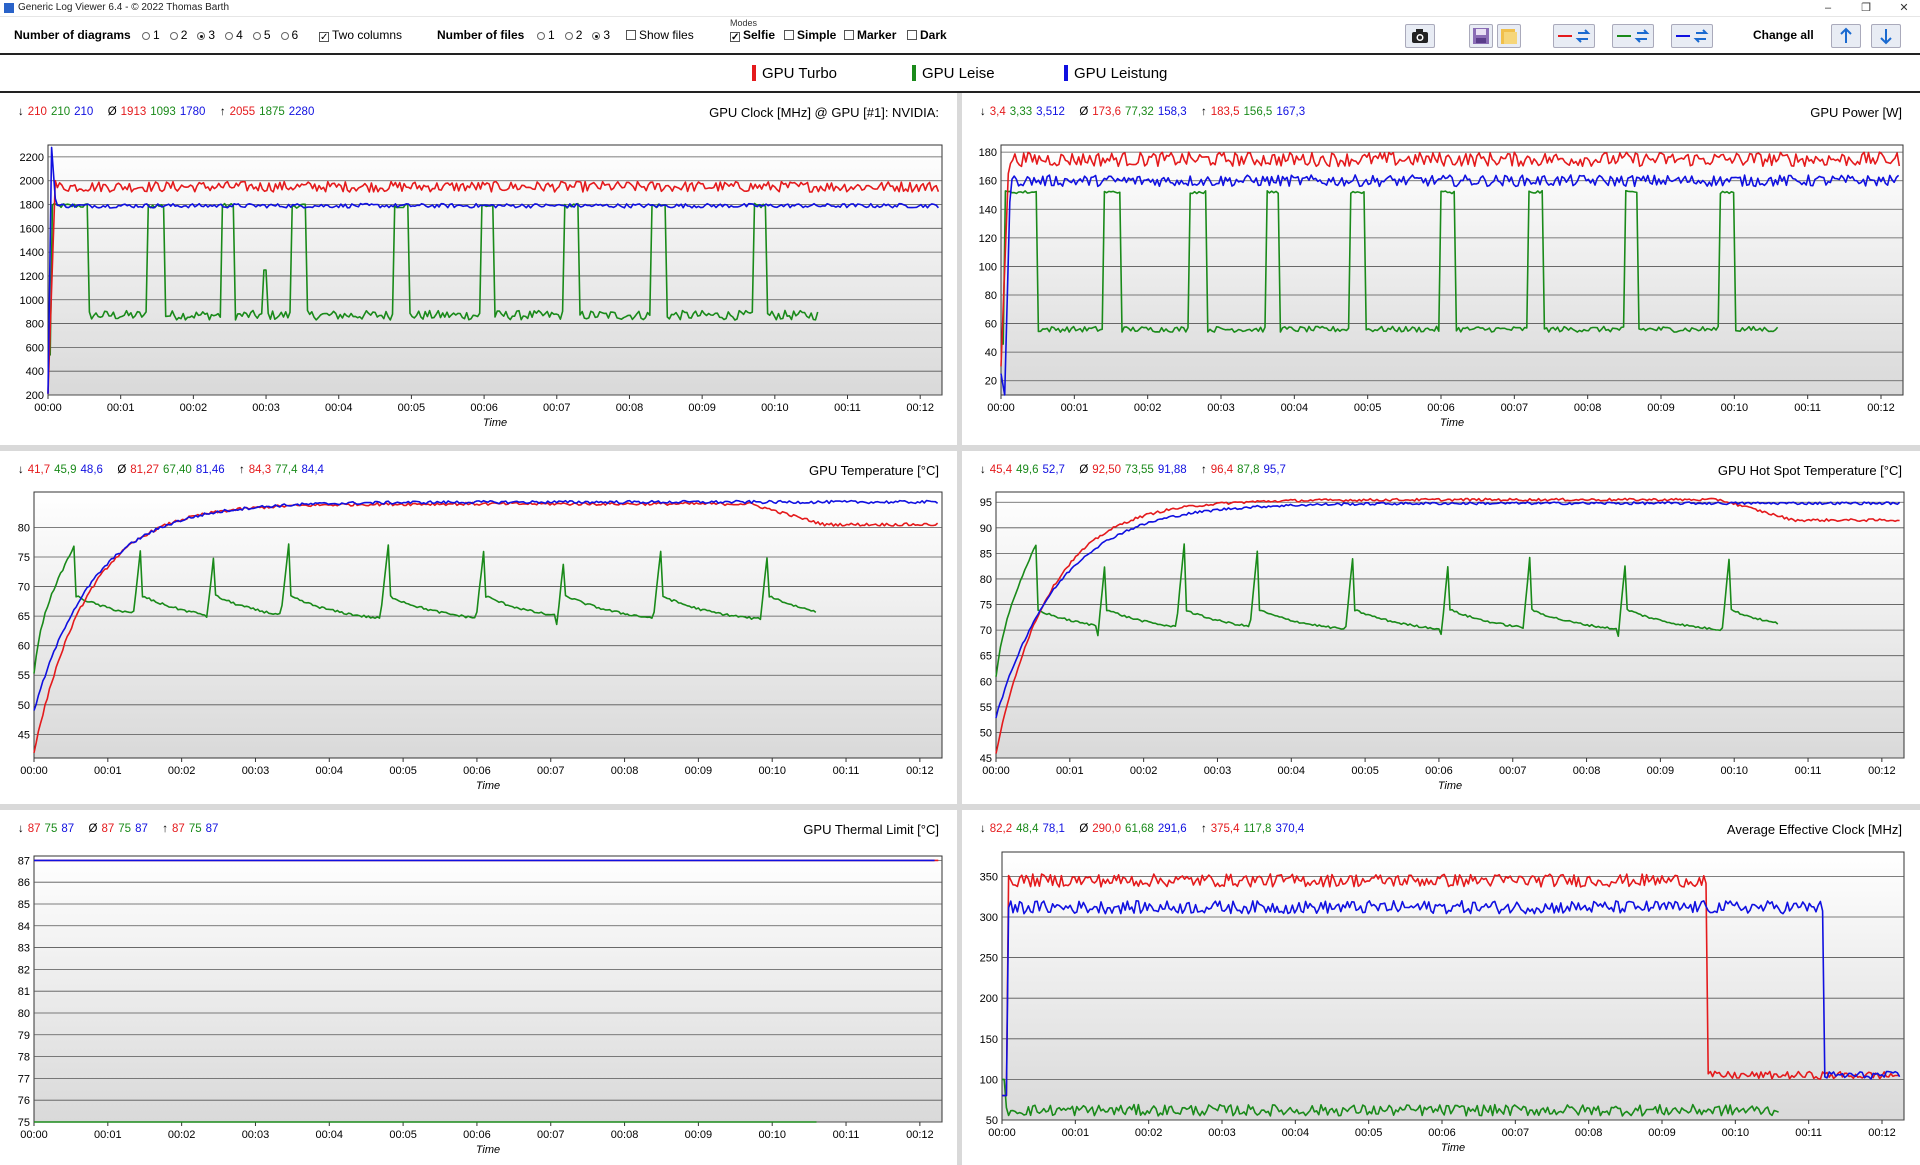  I want to click on swap-blue-icon, so click(1692, 36).